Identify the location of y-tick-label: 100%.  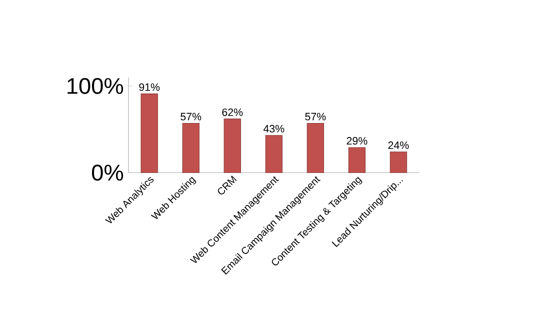
(96, 86).